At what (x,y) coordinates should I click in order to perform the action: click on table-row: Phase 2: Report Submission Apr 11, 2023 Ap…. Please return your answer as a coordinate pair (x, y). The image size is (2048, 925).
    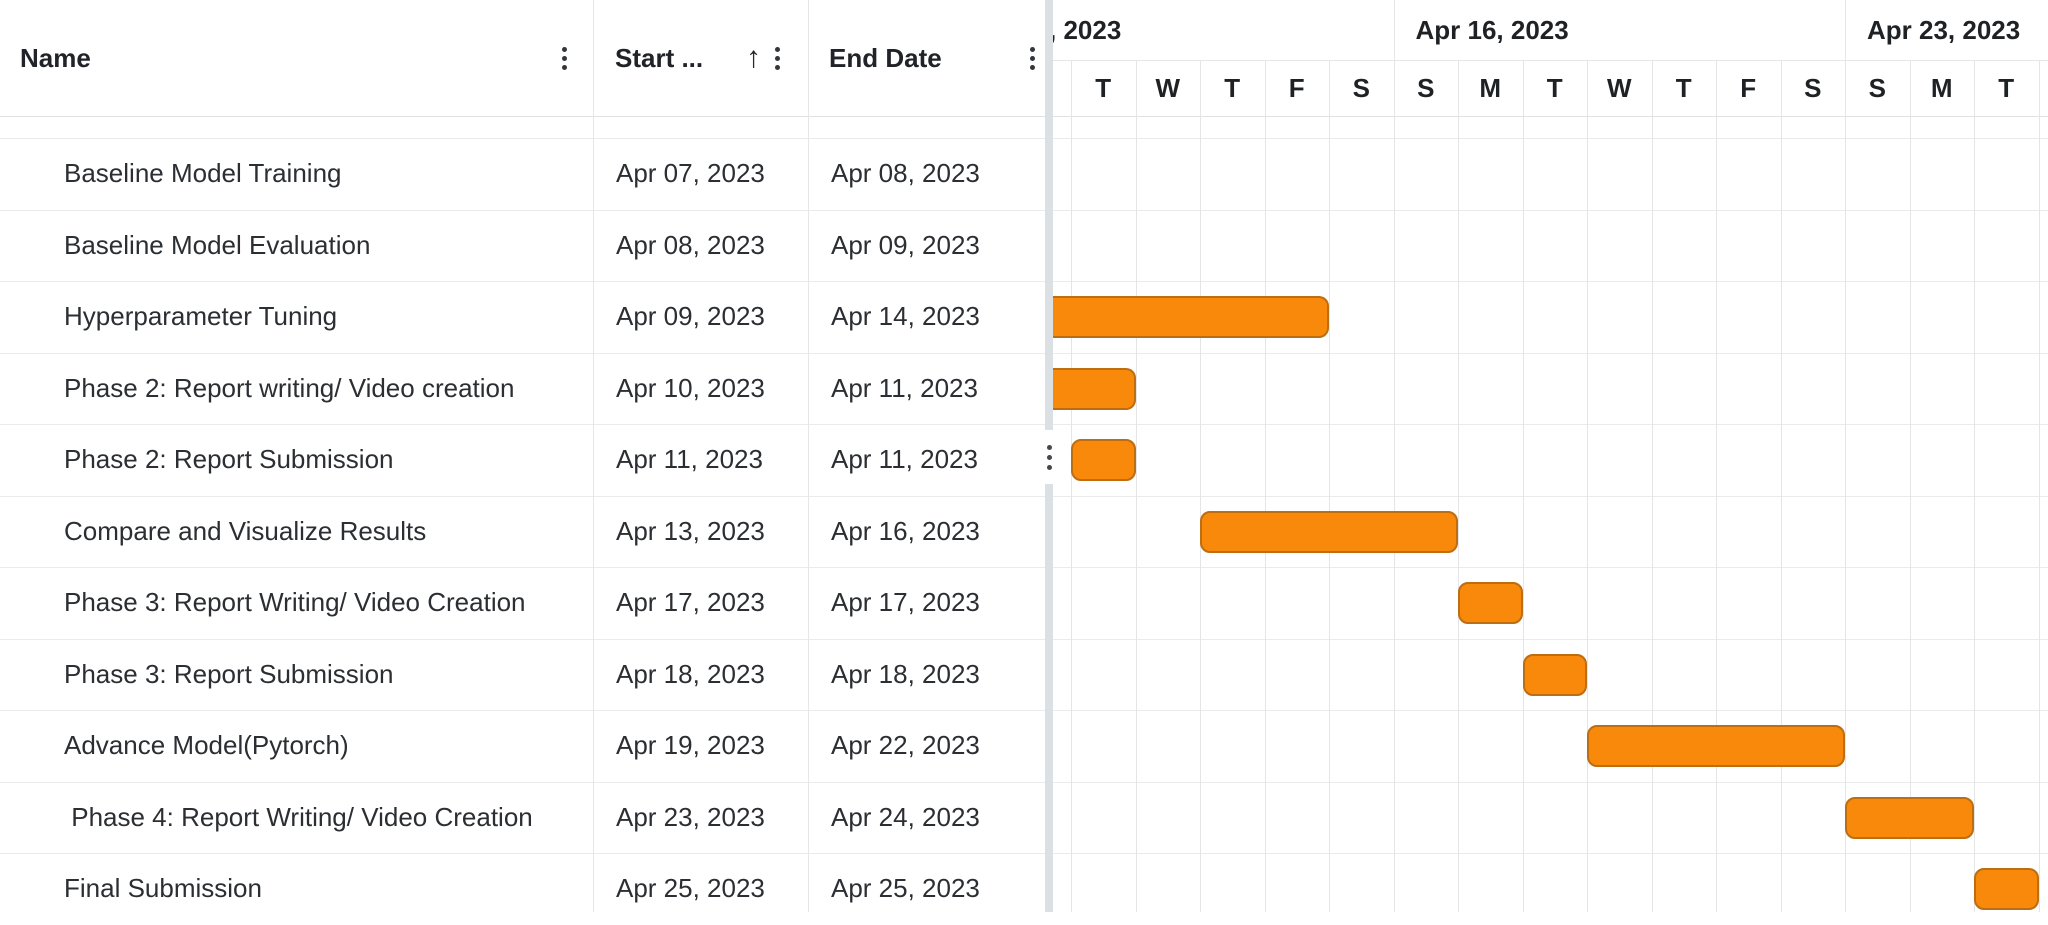
    Looking at the image, I should click on (522, 460).